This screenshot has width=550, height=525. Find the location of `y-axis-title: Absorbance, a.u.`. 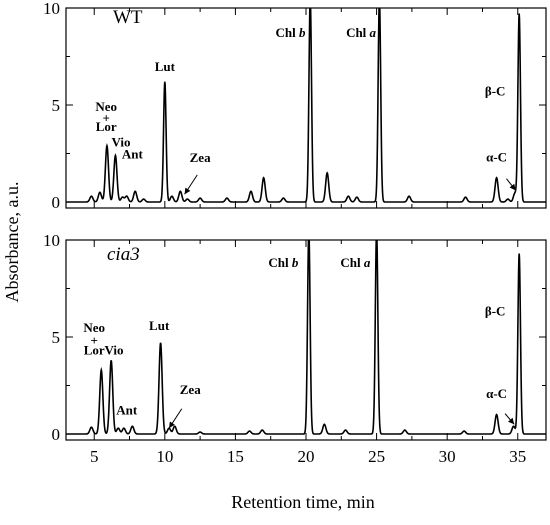

y-axis-title: Absorbance, a.u. is located at coordinates (12, 242).